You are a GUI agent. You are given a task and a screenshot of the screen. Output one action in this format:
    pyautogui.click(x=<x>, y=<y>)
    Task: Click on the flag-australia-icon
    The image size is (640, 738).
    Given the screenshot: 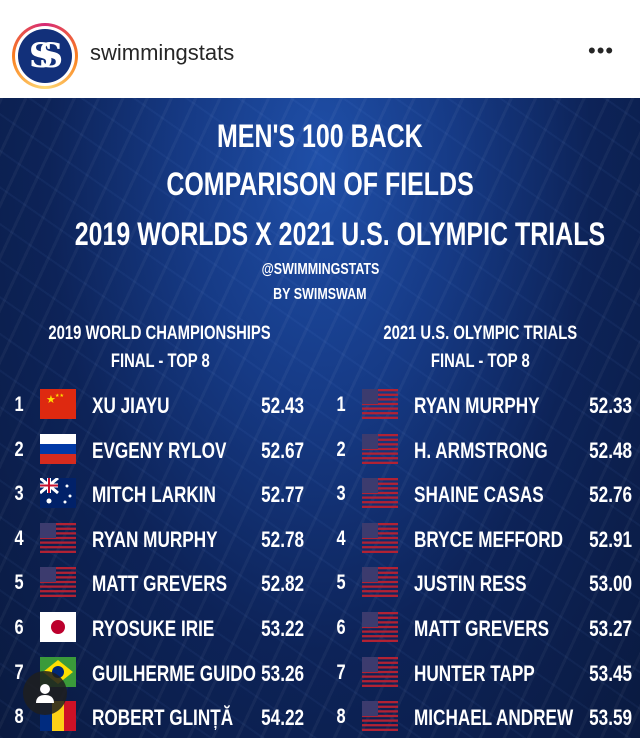 What is the action you would take?
    pyautogui.click(x=58, y=493)
    